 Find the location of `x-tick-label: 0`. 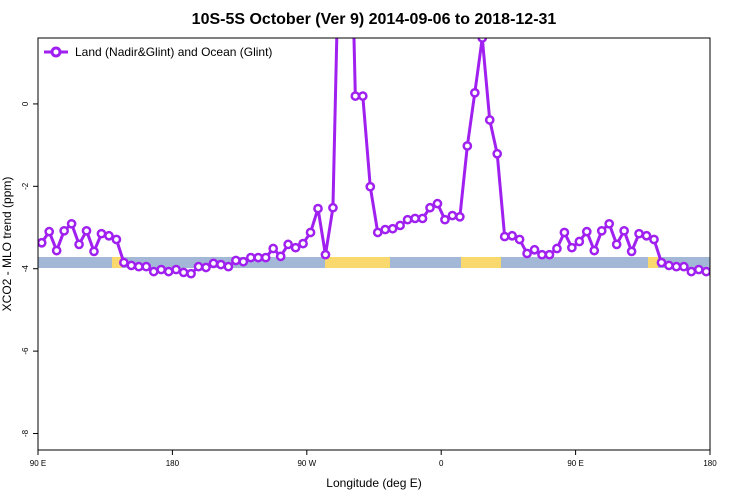

x-tick-label: 0 is located at coordinates (441, 463).